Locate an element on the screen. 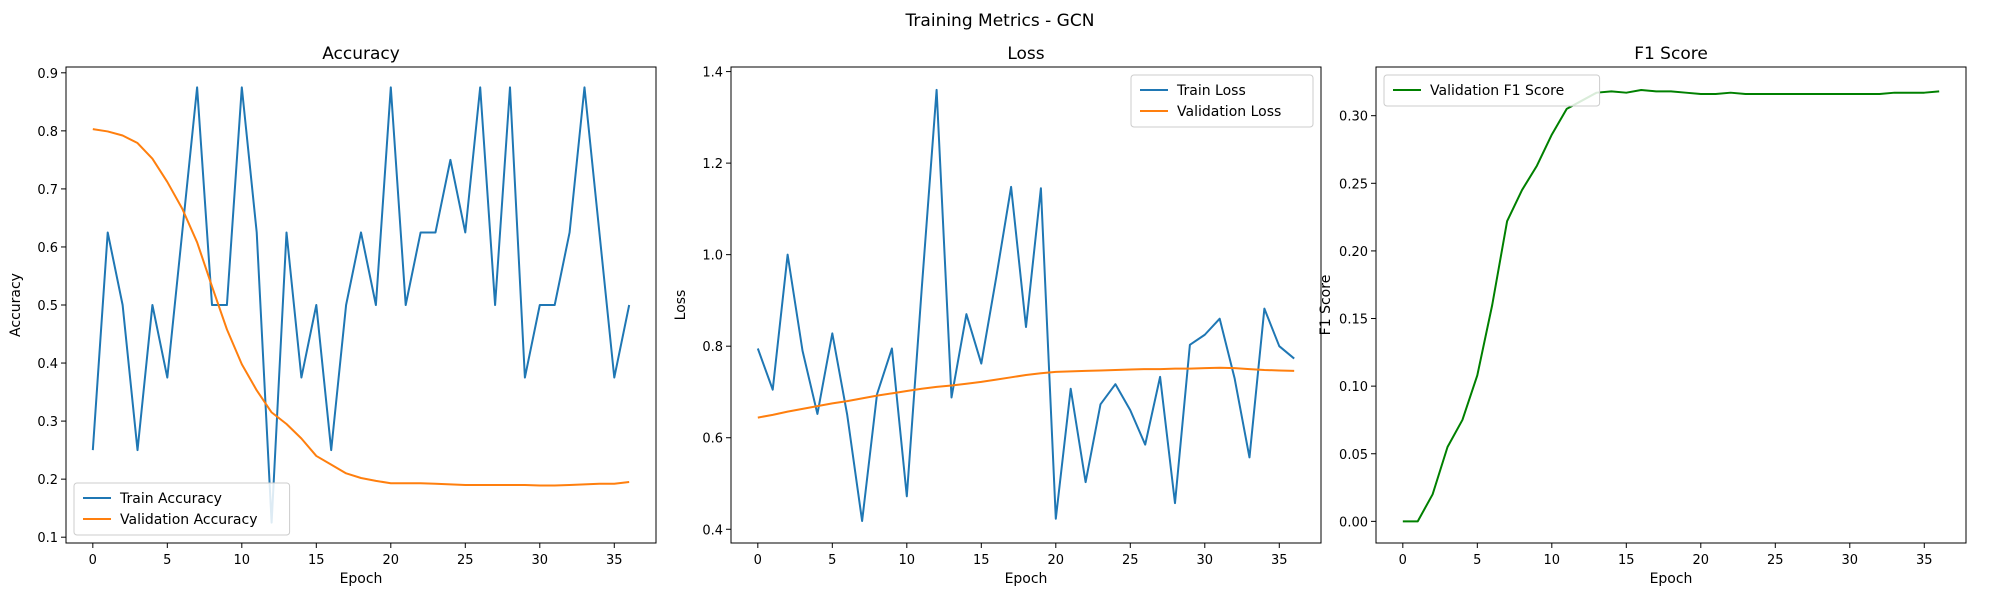  y-axis-label: F1 Score is located at coordinates (1326, 305).